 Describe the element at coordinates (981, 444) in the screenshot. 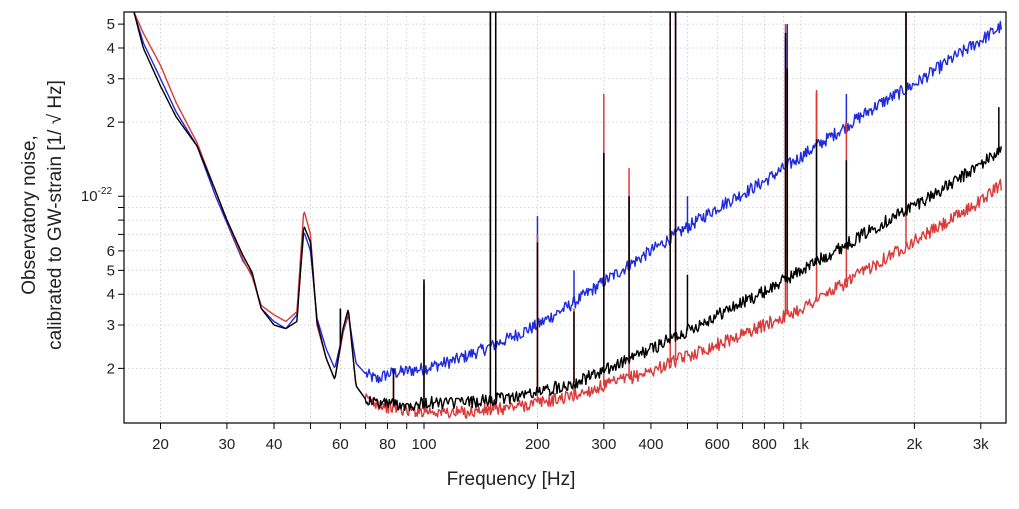

I see `x-tick-label: 3k` at that location.